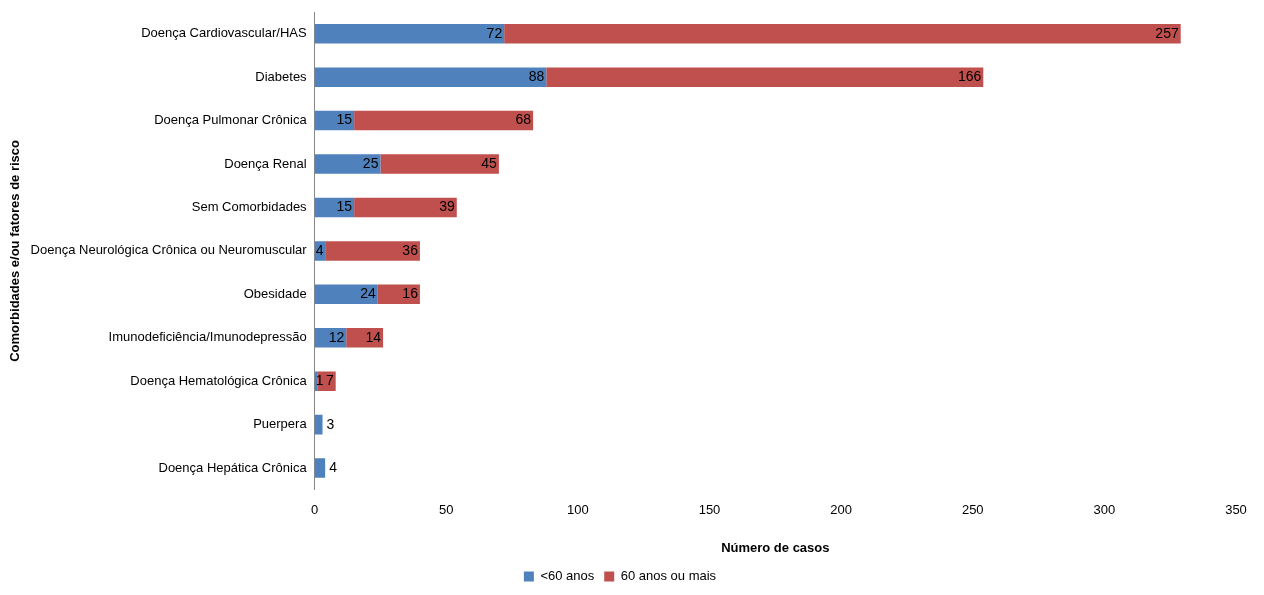 This screenshot has height=595, width=1264. I want to click on y-tick-label: Obesidade, so click(275, 293).